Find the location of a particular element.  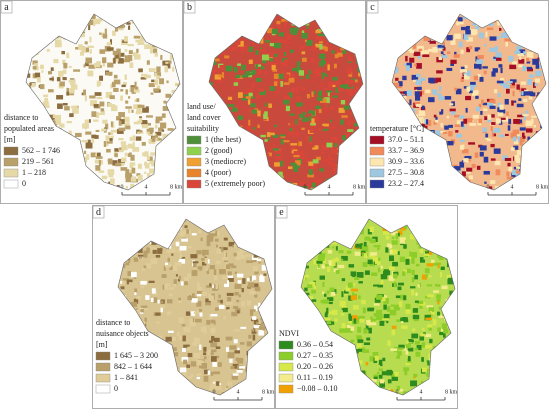

legend-label: 842 – 1 644 is located at coordinates (133, 366).